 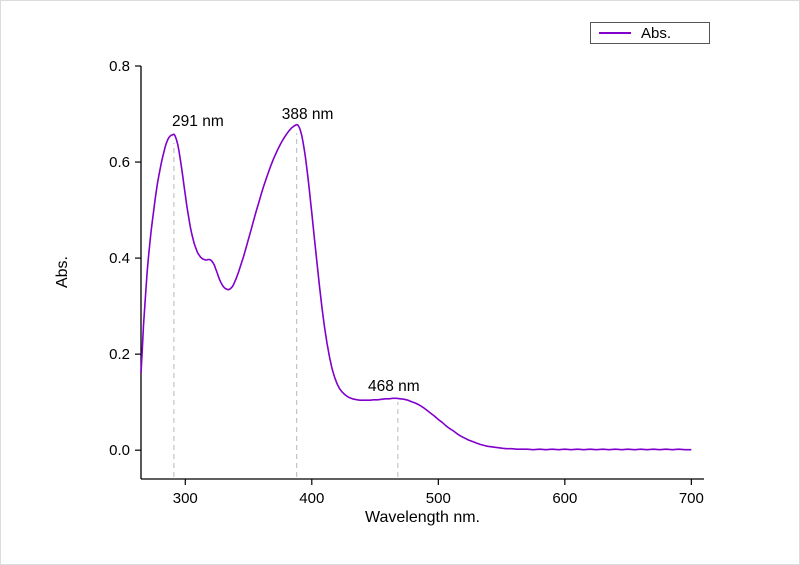 I want to click on y-tick-label: 0.4, so click(x=119, y=258).